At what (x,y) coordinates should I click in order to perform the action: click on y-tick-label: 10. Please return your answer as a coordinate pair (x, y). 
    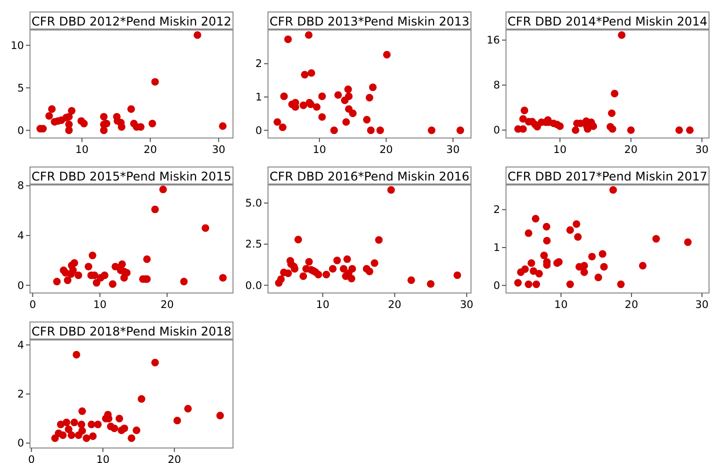
    Looking at the image, I should click on (17, 46).